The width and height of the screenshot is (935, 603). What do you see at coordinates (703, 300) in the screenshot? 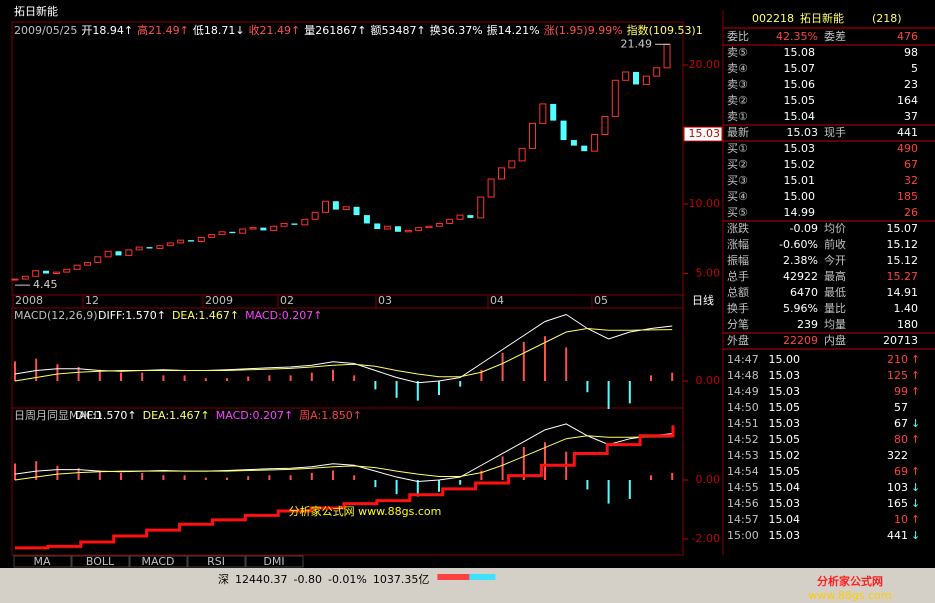
I see `period-label: 日线` at bounding box center [703, 300].